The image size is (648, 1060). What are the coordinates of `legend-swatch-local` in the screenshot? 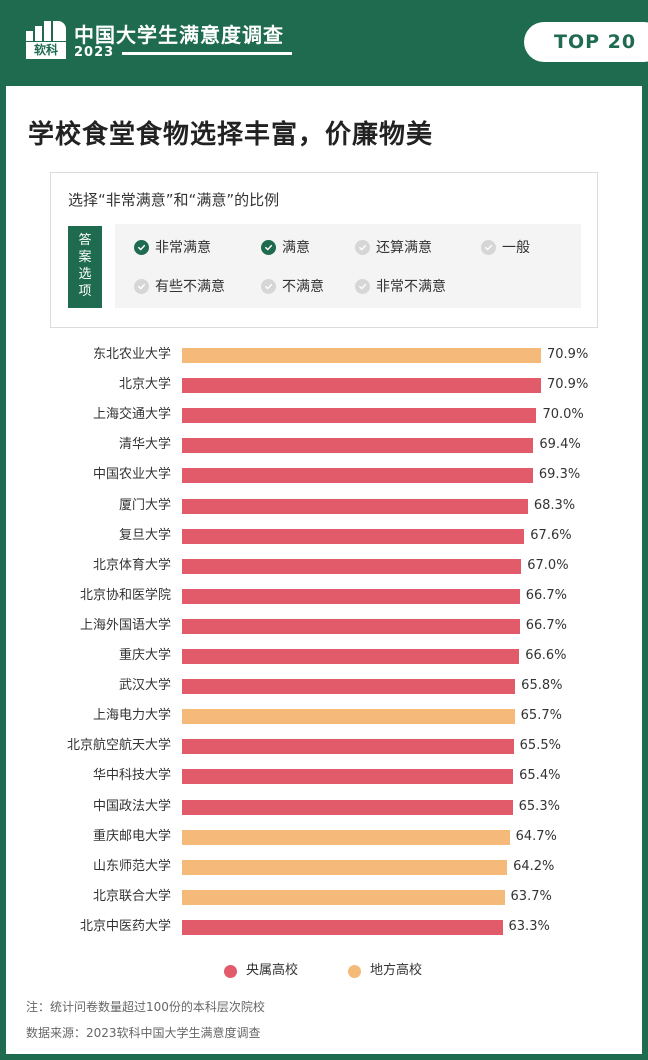 It's located at (354, 971).